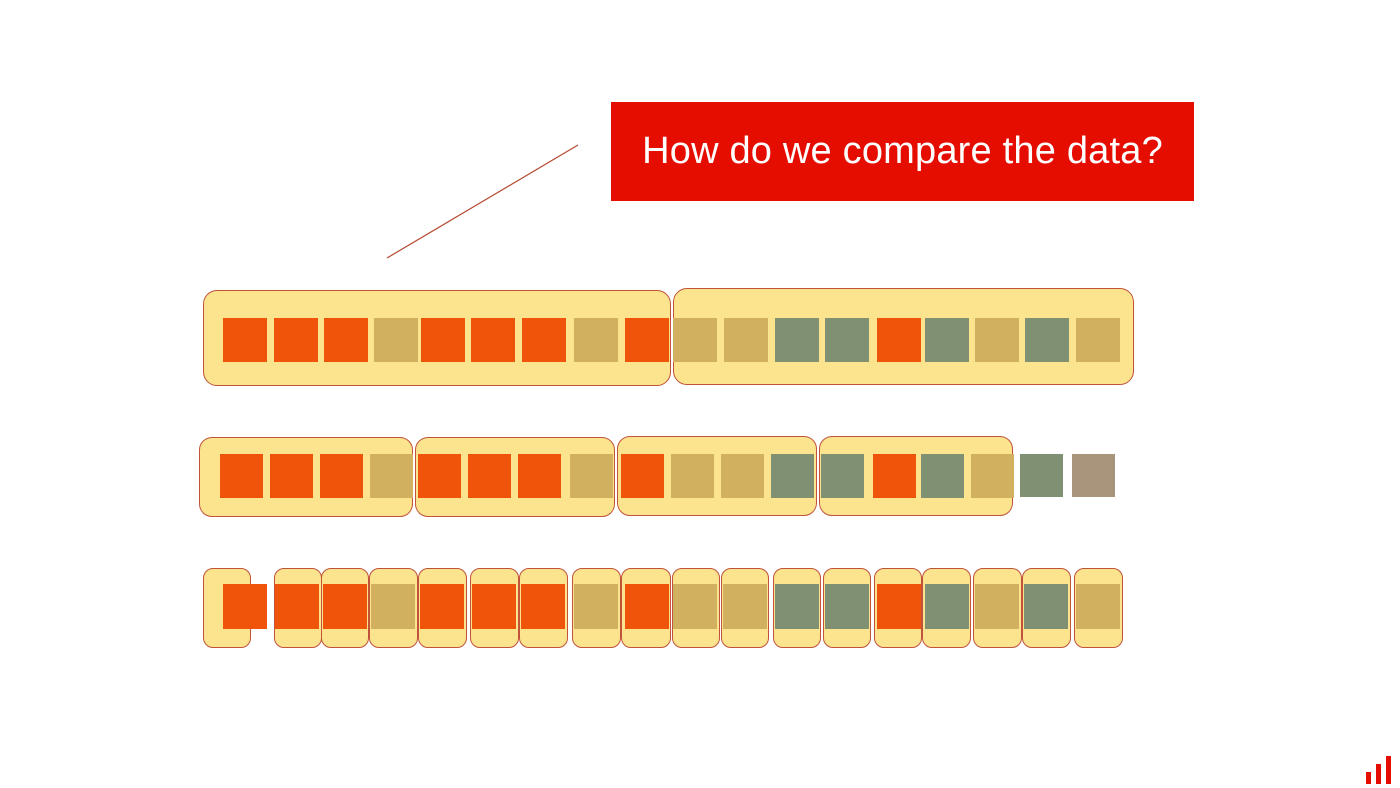  What do you see at coordinates (1378, 770) in the screenshot?
I see `bar-chart-logo-icon` at bounding box center [1378, 770].